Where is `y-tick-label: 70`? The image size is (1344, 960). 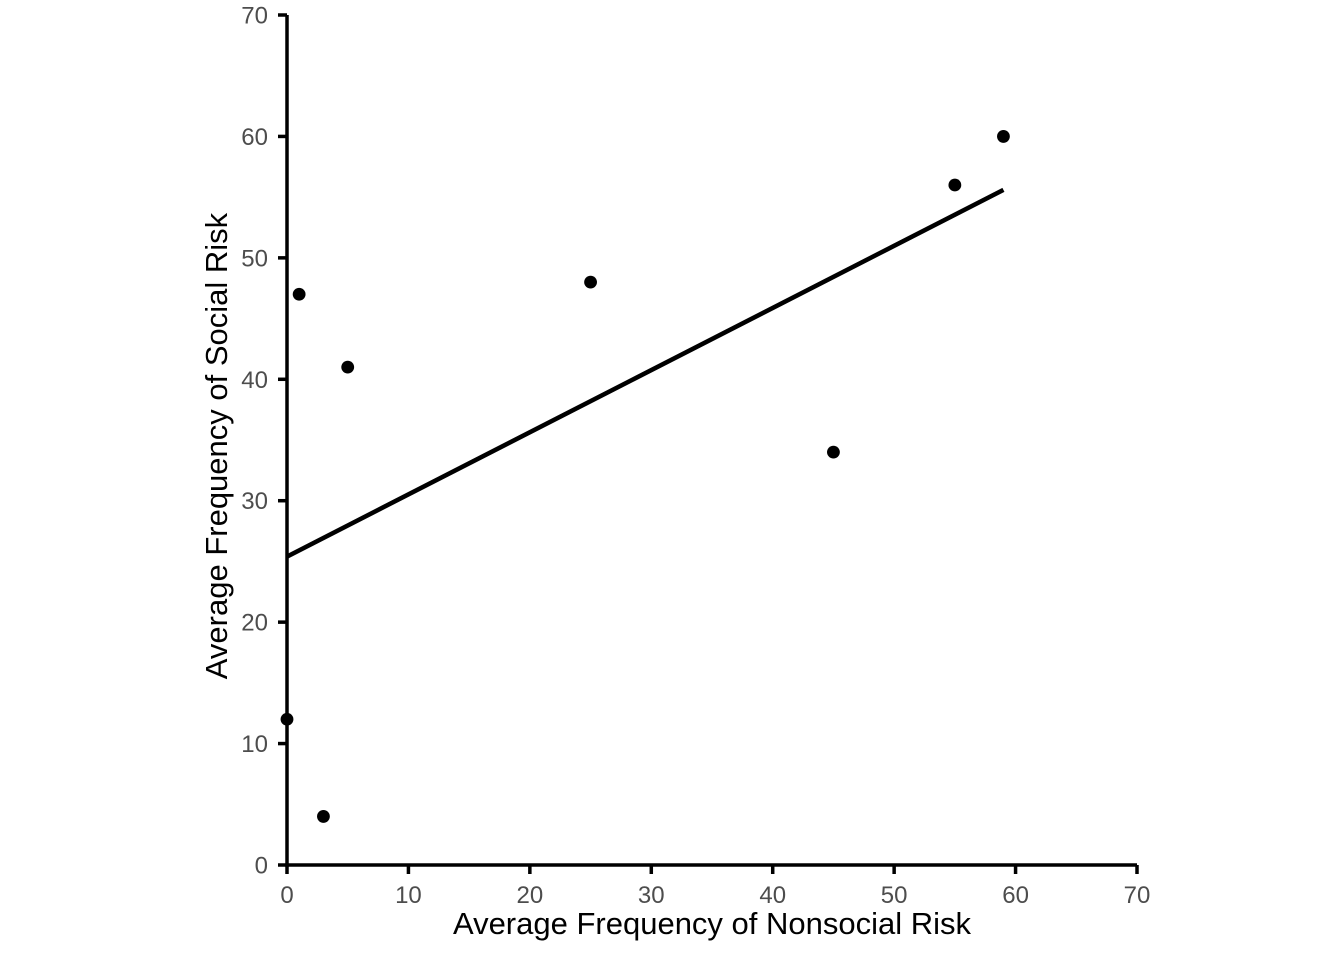 y-tick-label: 70 is located at coordinates (254, 16).